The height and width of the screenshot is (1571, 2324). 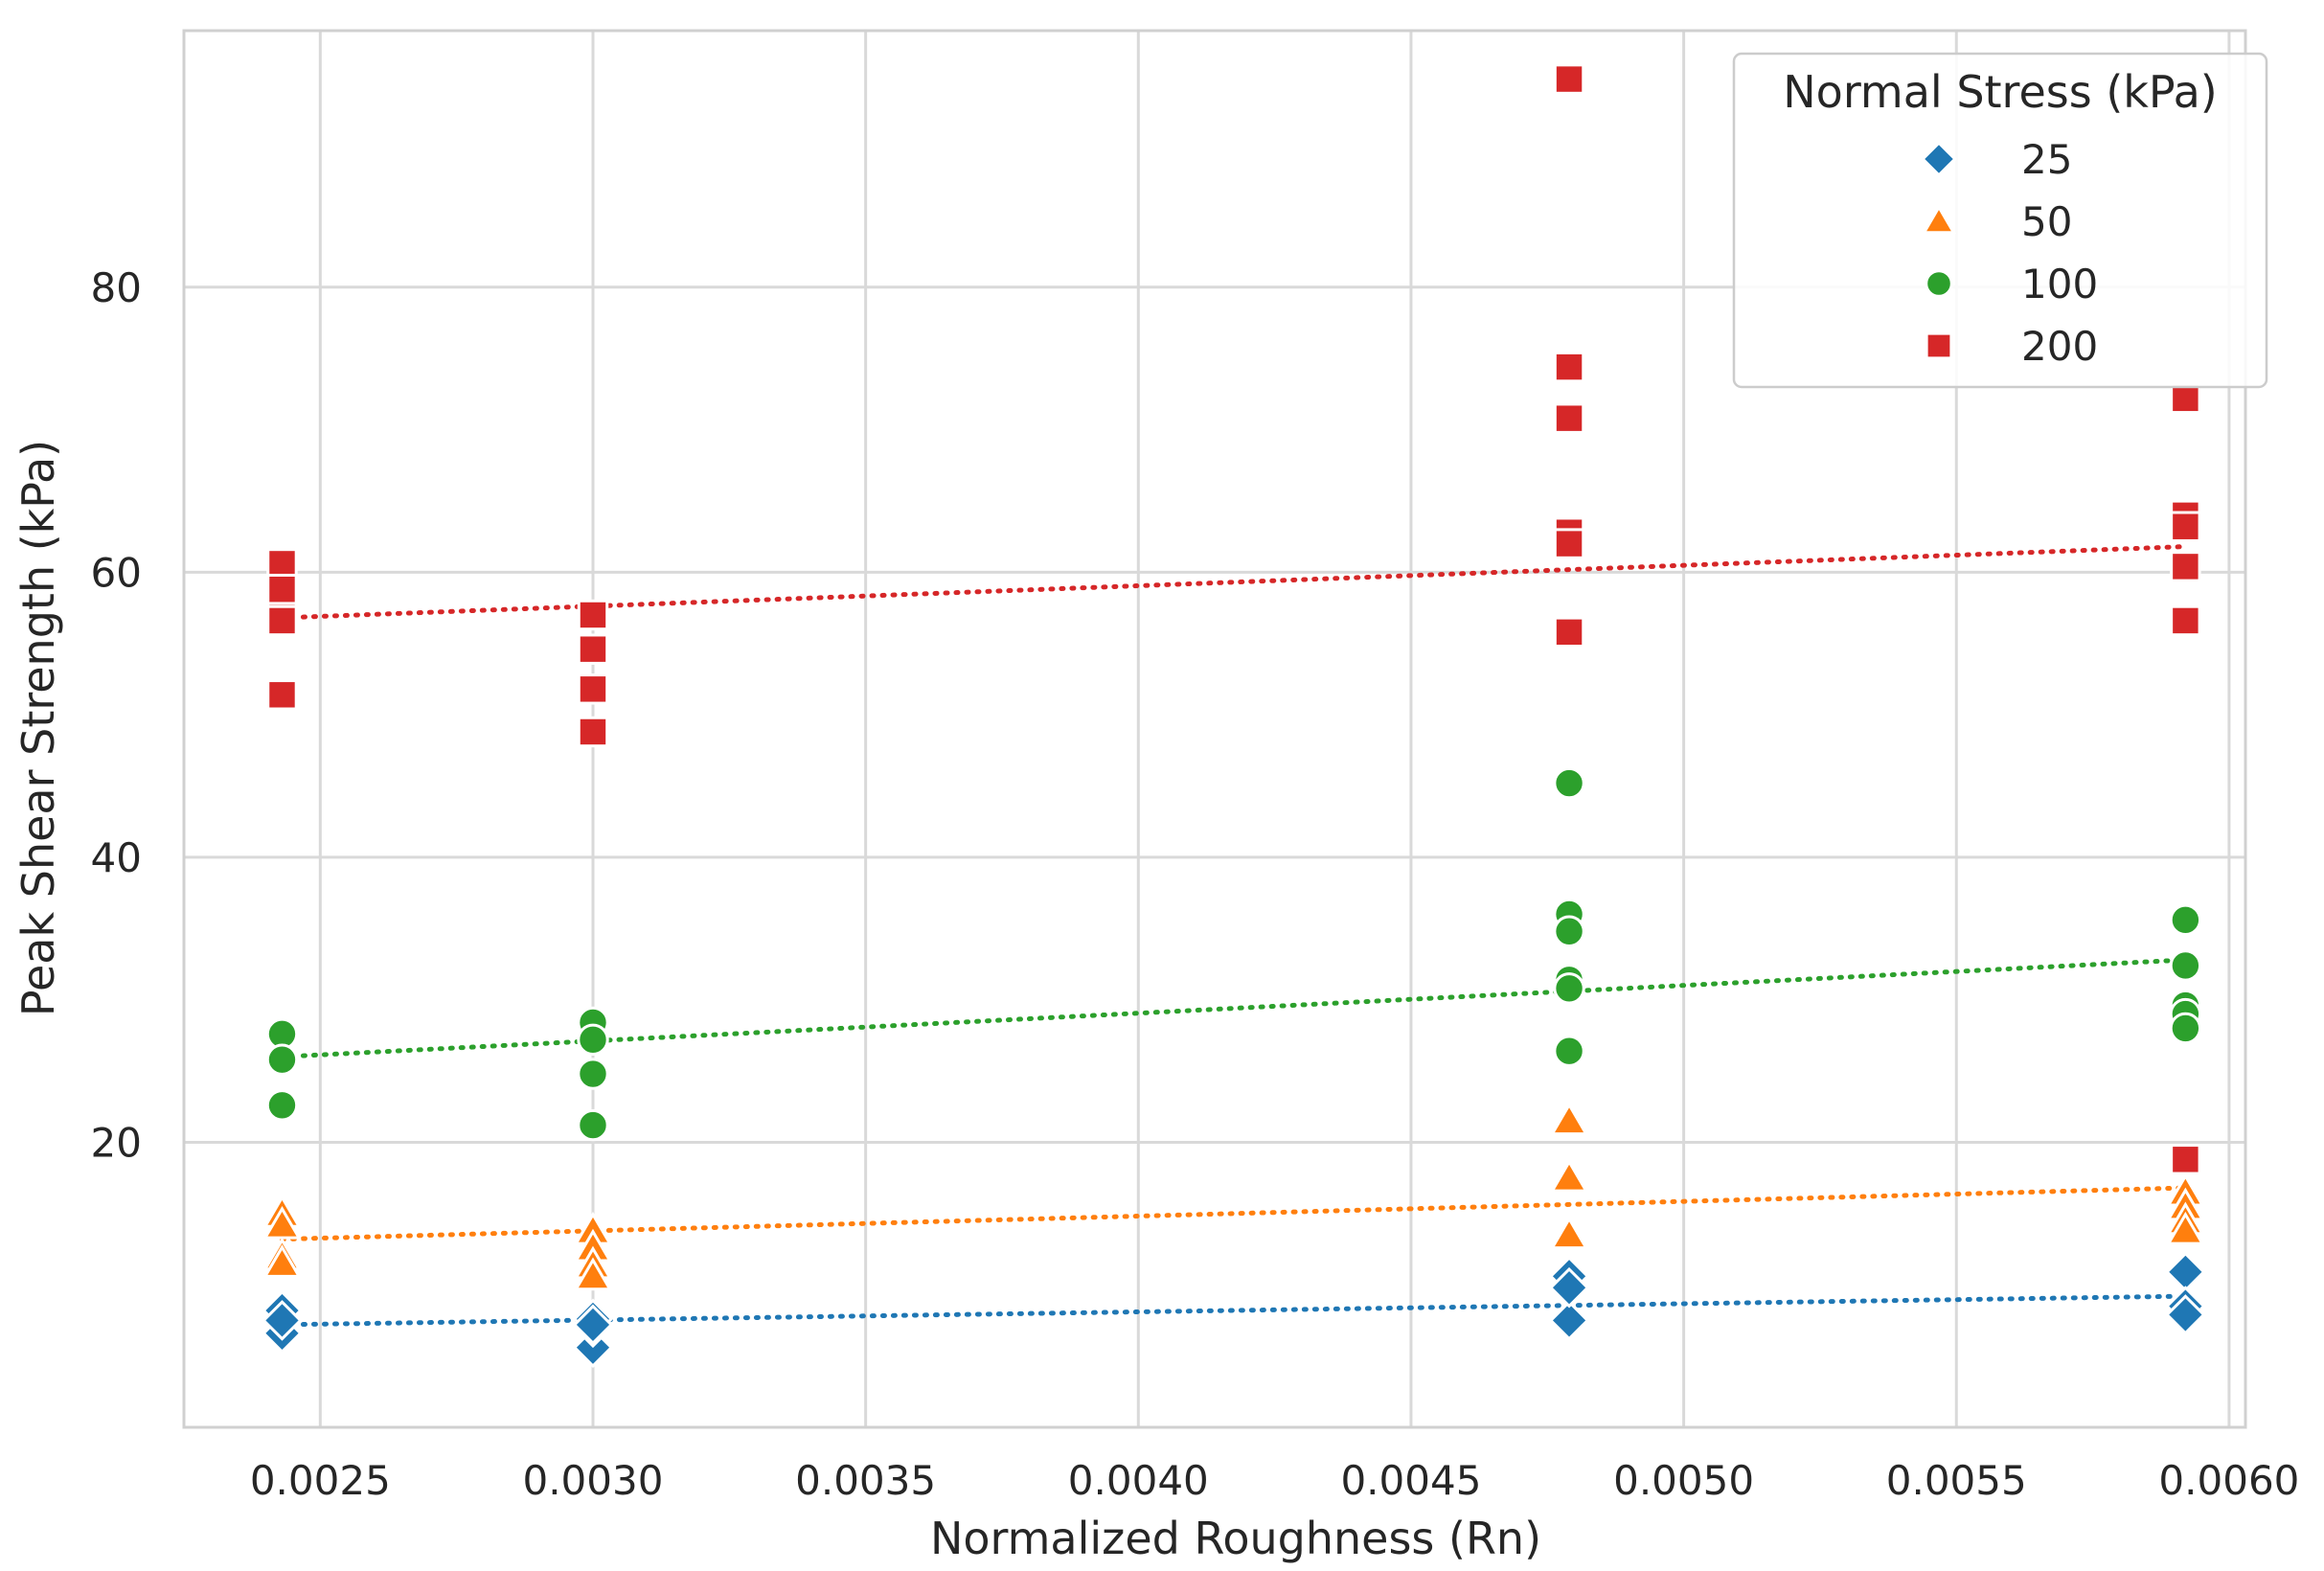 I want to click on y-tick-label: 60, so click(x=116, y=572).